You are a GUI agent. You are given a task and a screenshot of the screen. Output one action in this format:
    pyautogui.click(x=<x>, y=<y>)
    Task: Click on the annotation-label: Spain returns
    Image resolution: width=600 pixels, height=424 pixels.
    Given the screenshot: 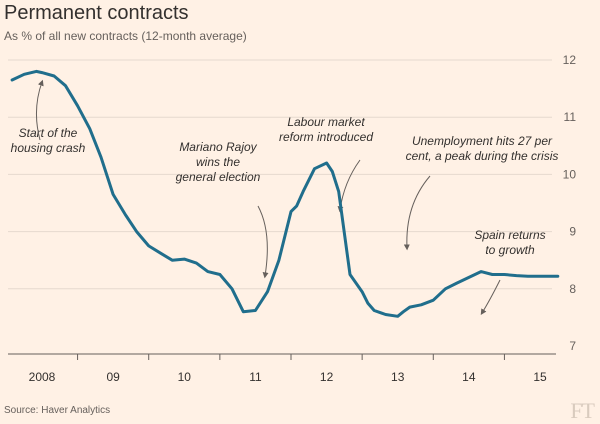 What is the action you would take?
    pyautogui.click(x=509, y=235)
    